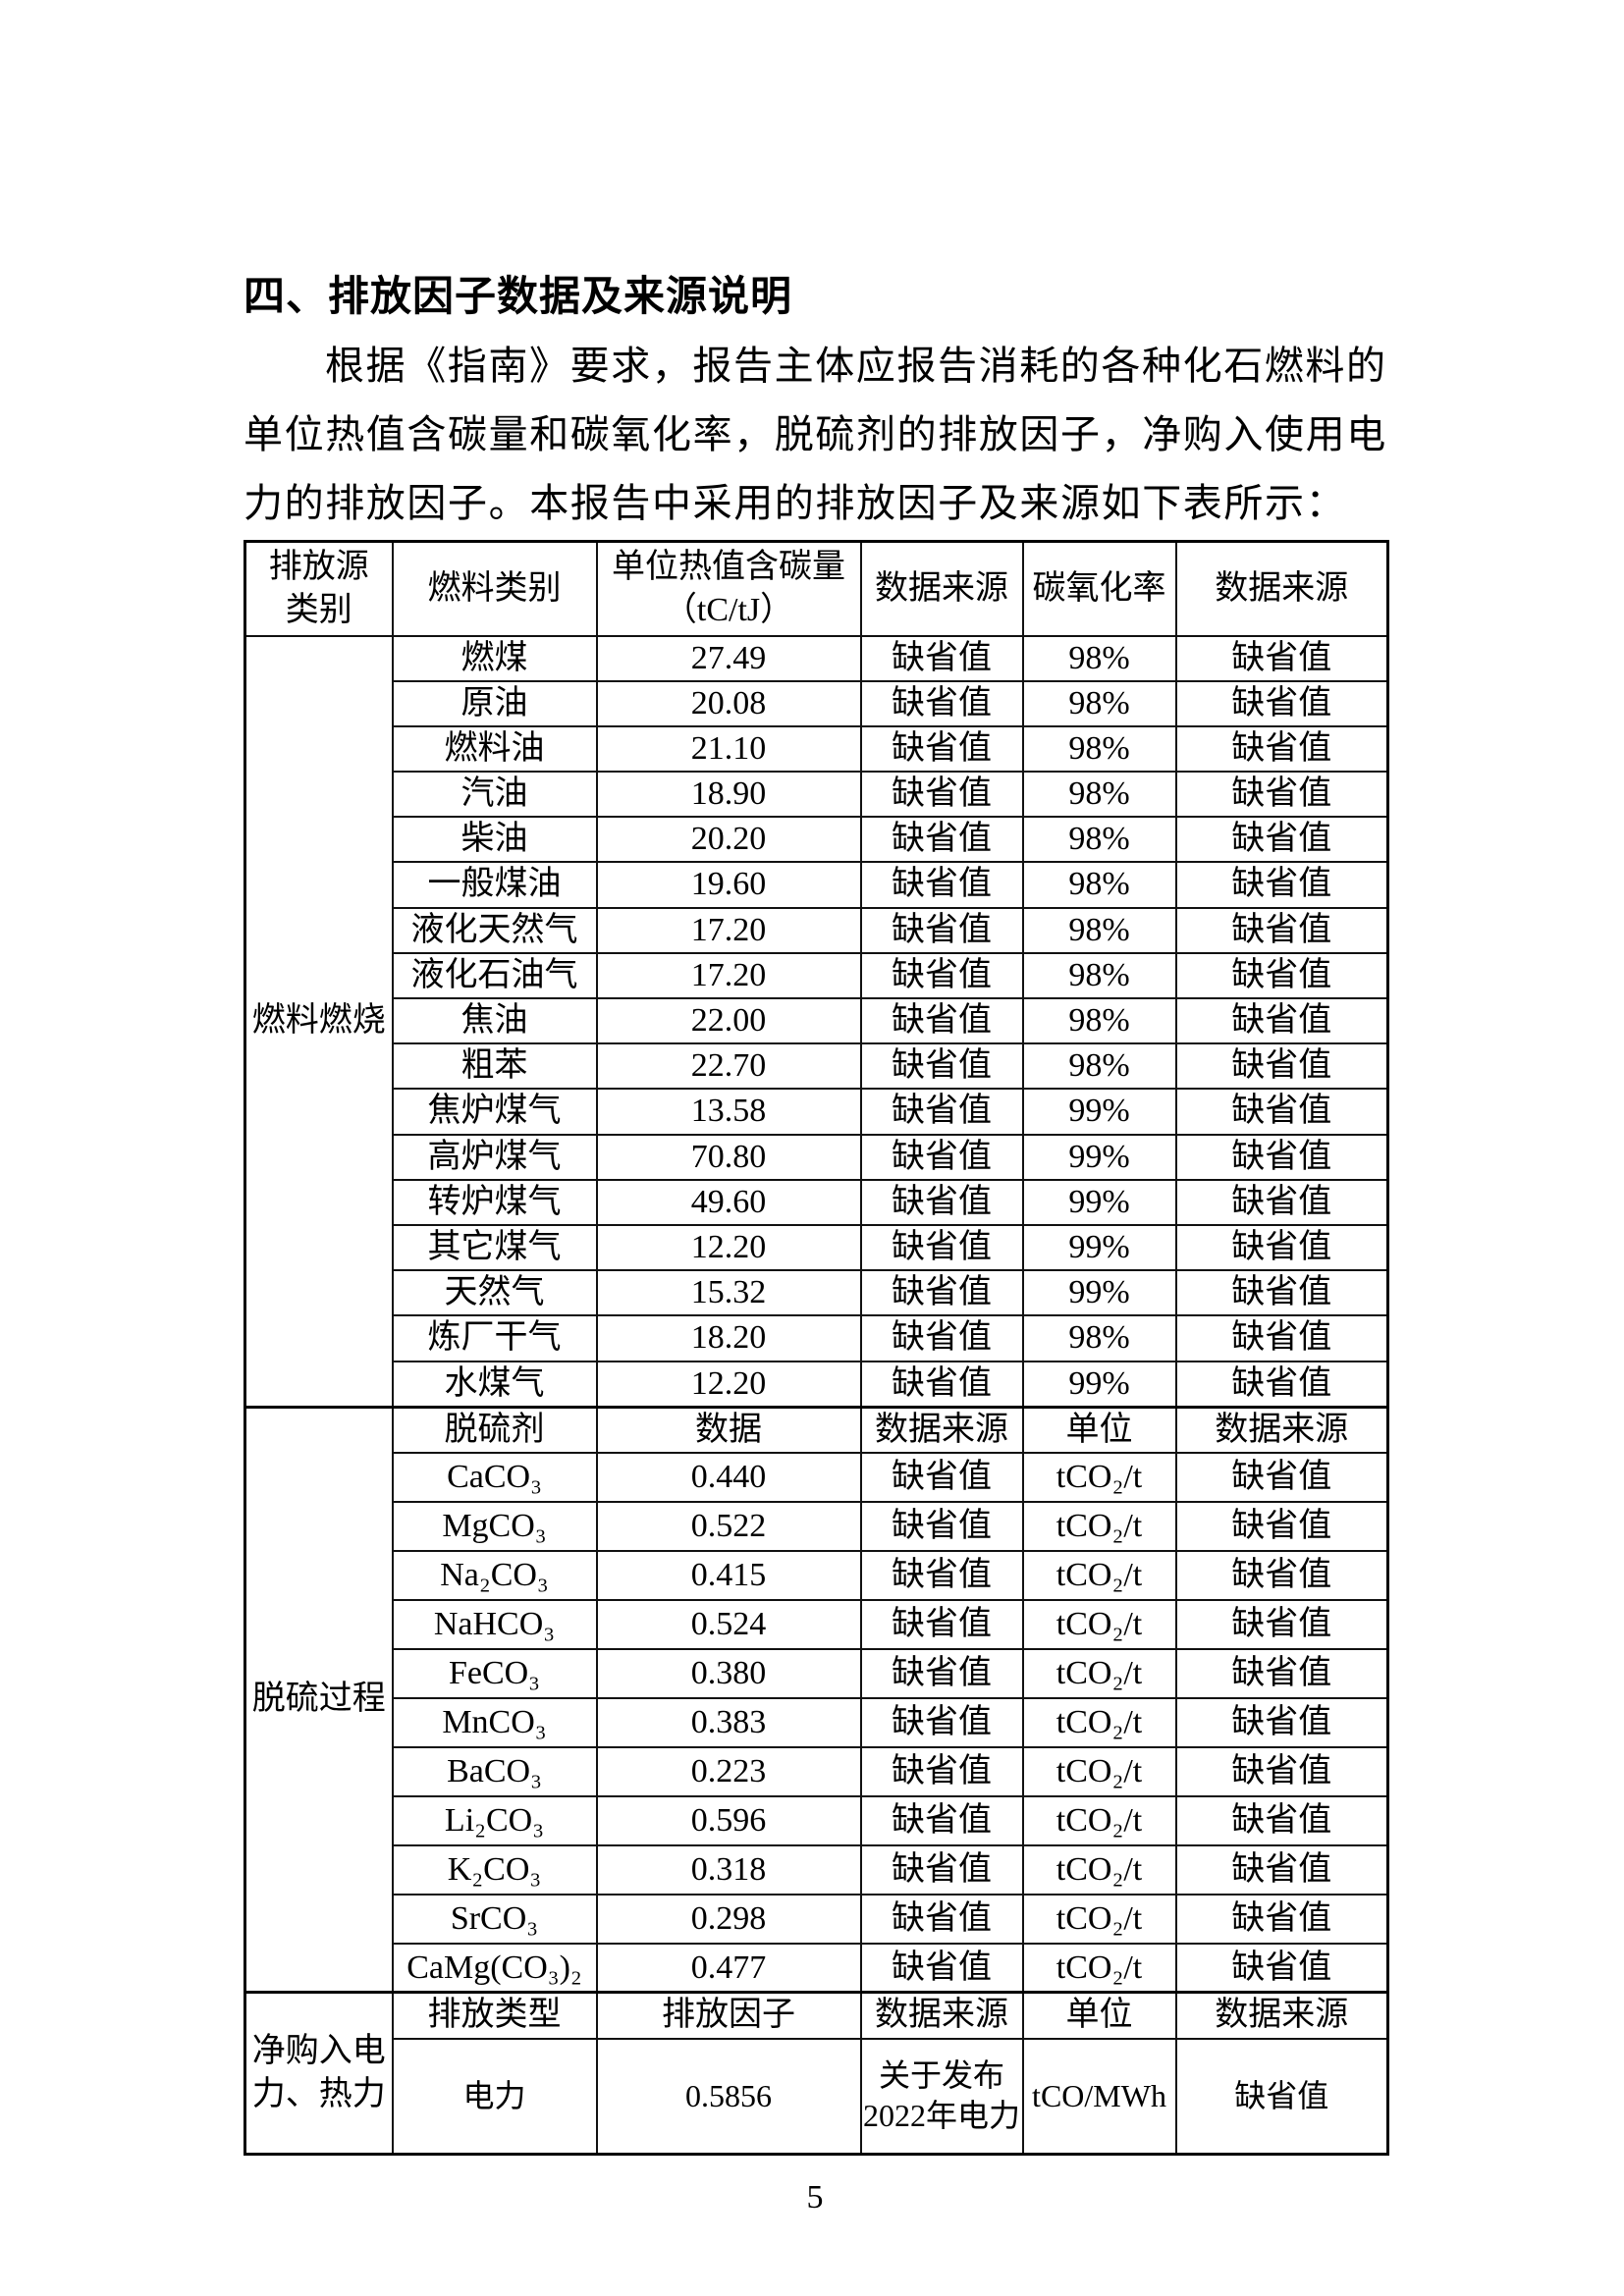 The height and width of the screenshot is (2296, 1624). What do you see at coordinates (1099, 589) in the screenshot?
I see `header-cell-oxidation-rate: 碳氧化率` at bounding box center [1099, 589].